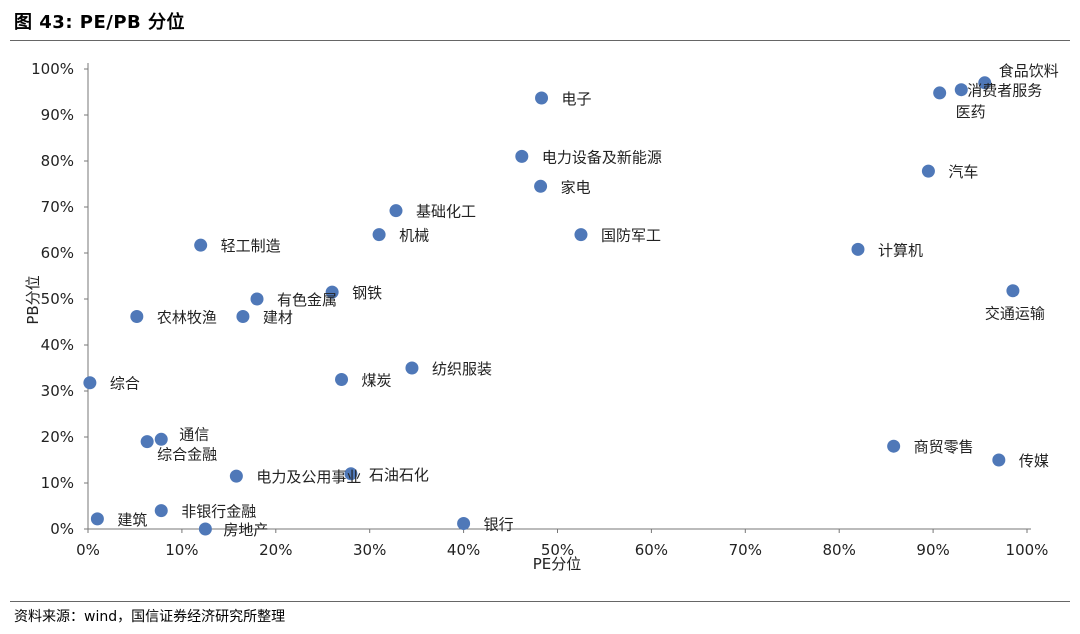  Describe the element at coordinates (944, 447) in the screenshot. I see `point-label: 商贸零售` at that location.